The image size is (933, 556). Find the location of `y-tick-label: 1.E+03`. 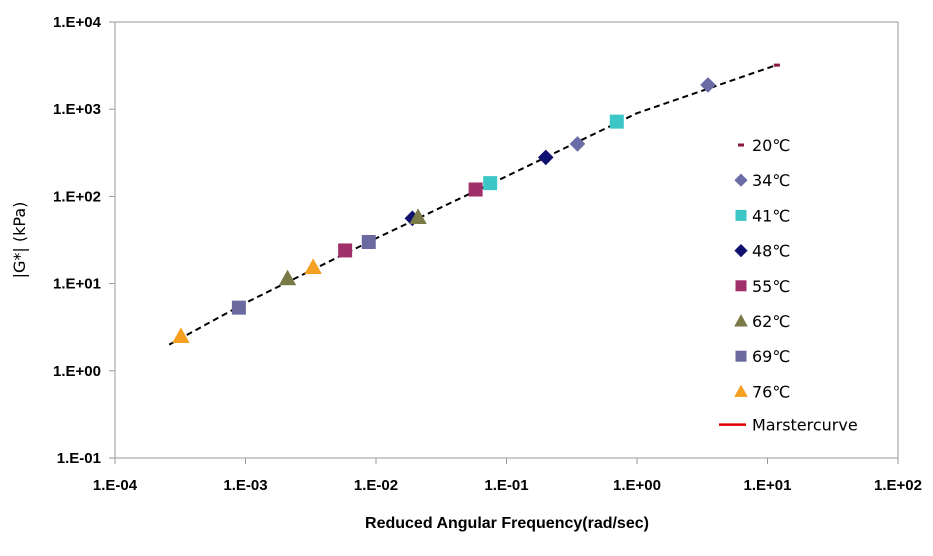

y-tick-label: 1.E+03 is located at coordinates (77, 109).